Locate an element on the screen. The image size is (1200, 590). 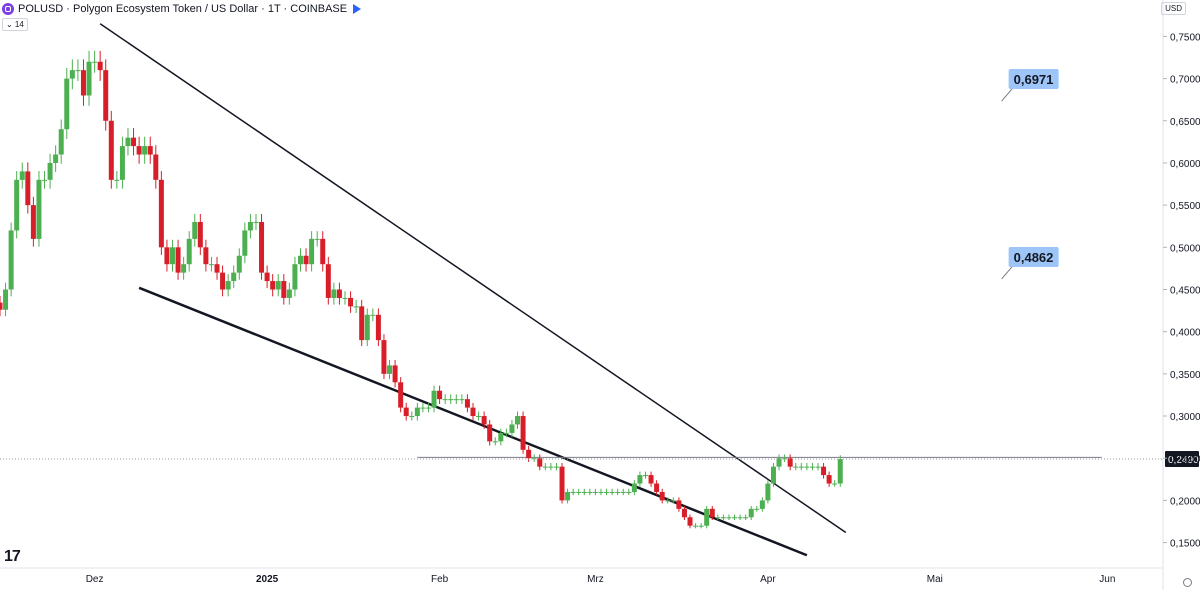
currency-selector: USD is located at coordinates (1173, 8).